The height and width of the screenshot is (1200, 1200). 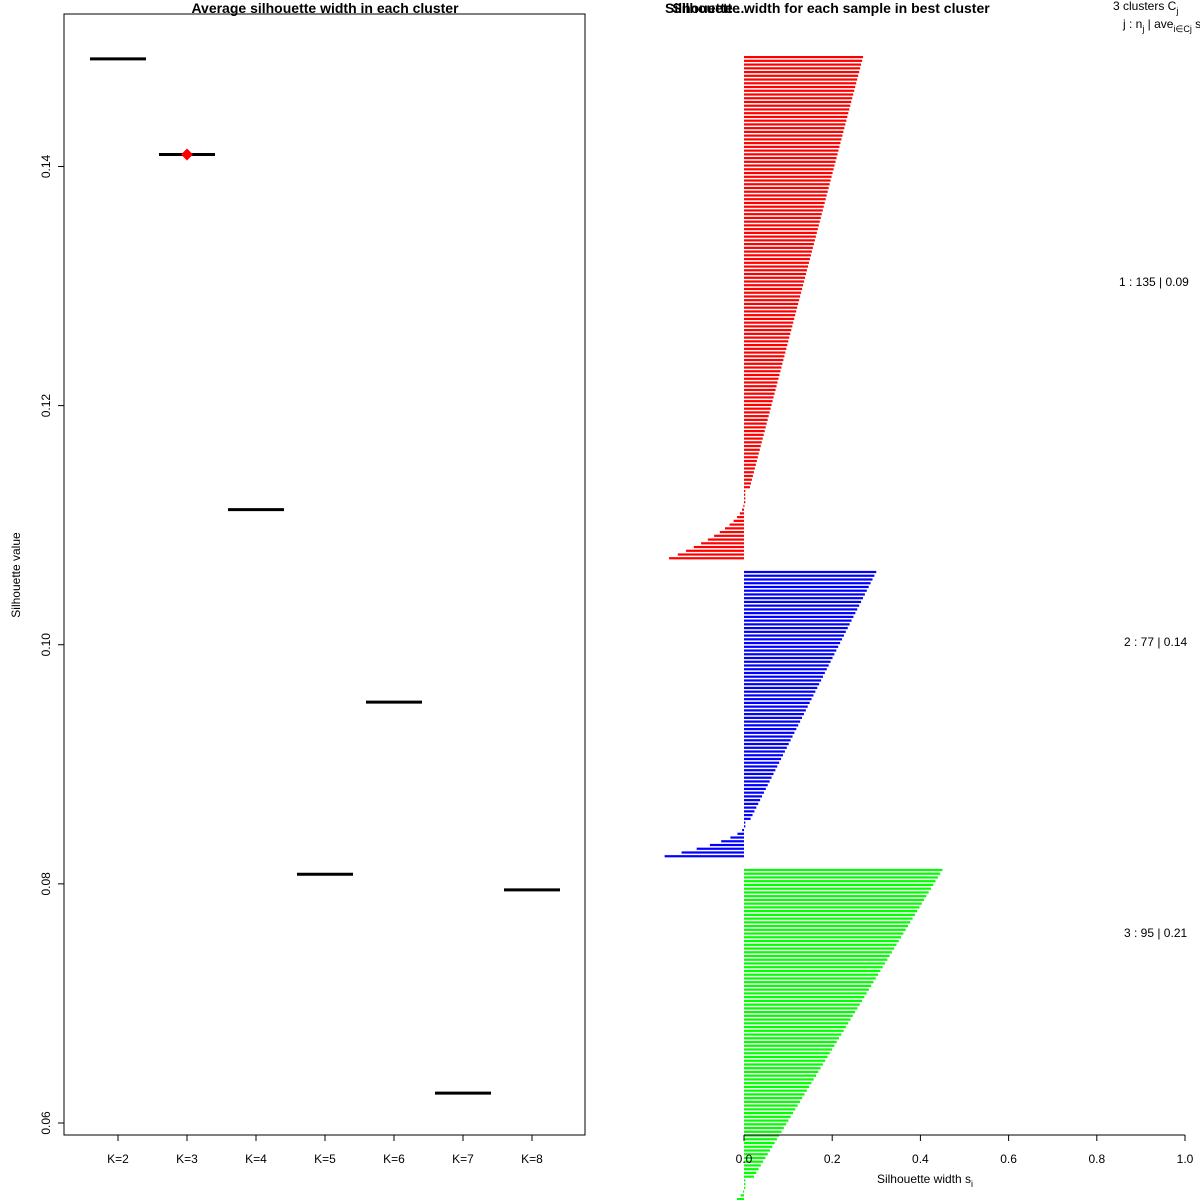 I want to click on right-x-axis-label-main: Silhouette width s, so click(x=924, y=1179).